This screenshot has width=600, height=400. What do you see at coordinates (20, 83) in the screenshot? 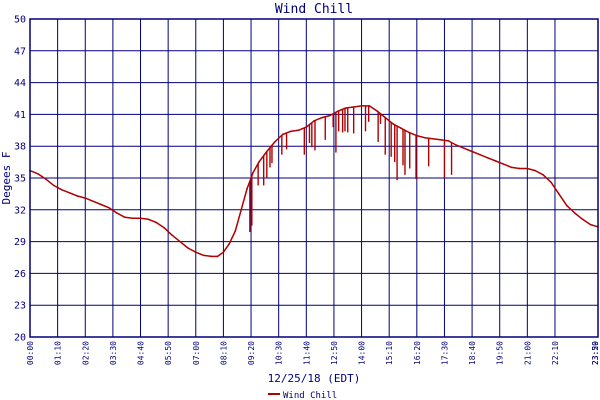
I see `y-tick-label: 44` at bounding box center [20, 83].